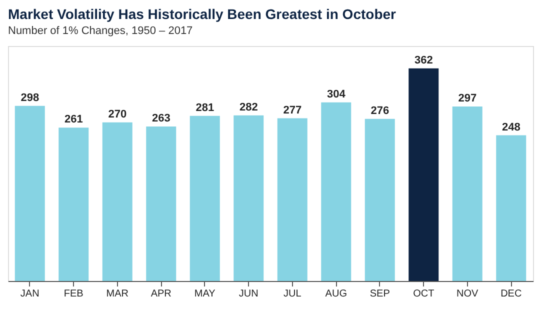 The image size is (554, 335). I want to click on x-tick-label: JUL, so click(292, 294).